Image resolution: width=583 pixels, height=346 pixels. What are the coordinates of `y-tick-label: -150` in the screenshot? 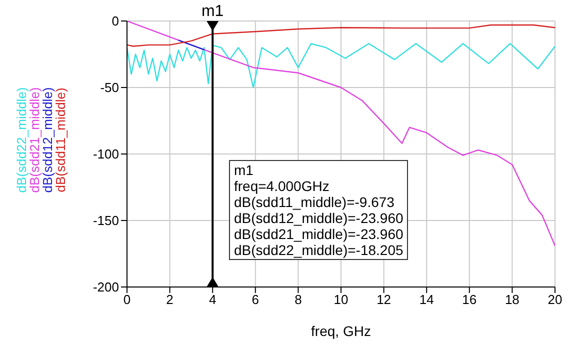 It's located at (105, 220).